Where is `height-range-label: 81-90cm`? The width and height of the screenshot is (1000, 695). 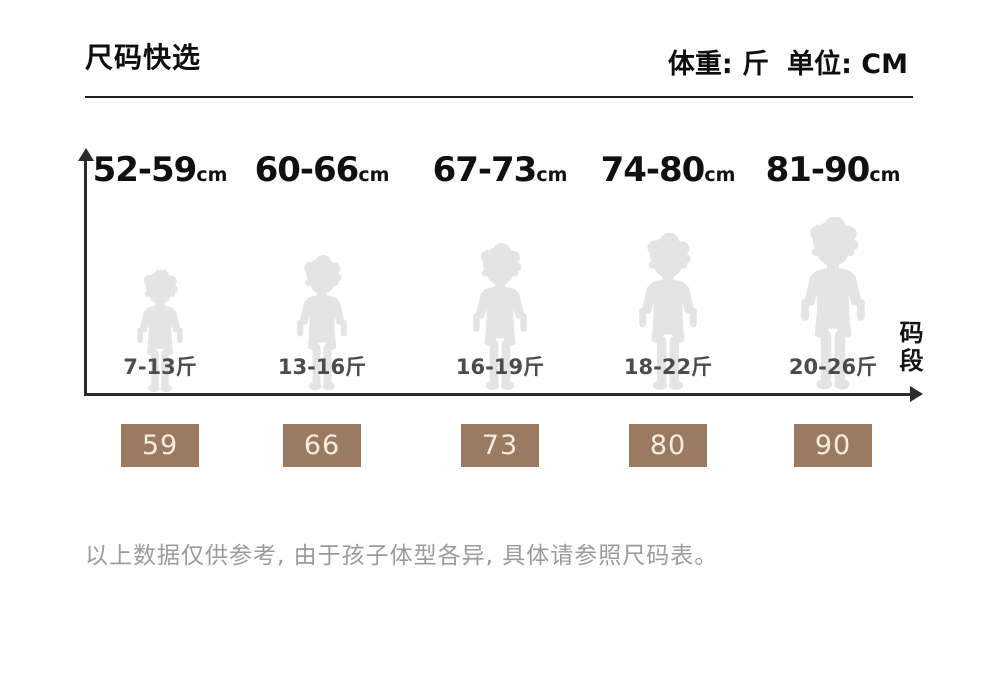 height-range-label: 81-90cm is located at coordinates (833, 170).